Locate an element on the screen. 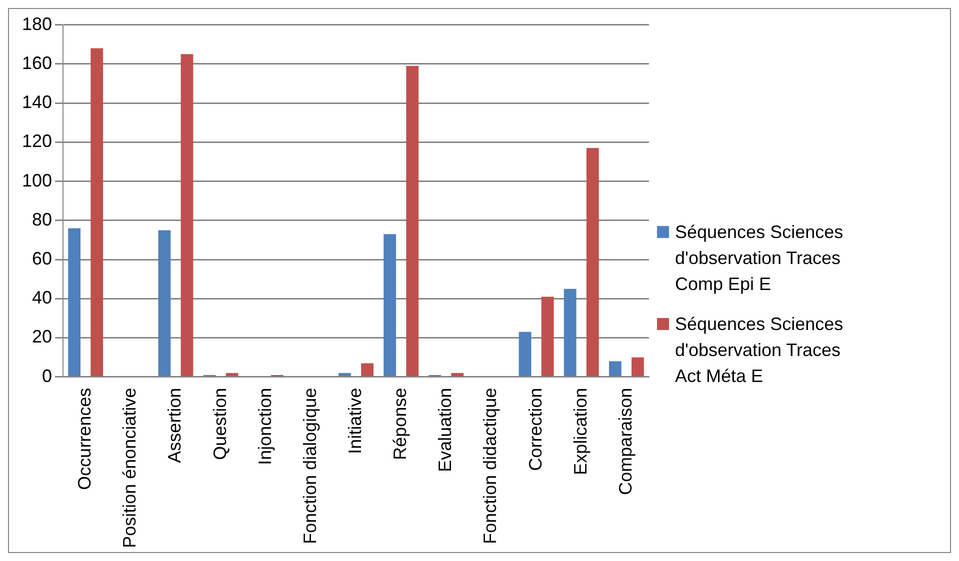 The width and height of the screenshot is (959, 561). x-tick-label: Explication is located at coordinates (580, 431).